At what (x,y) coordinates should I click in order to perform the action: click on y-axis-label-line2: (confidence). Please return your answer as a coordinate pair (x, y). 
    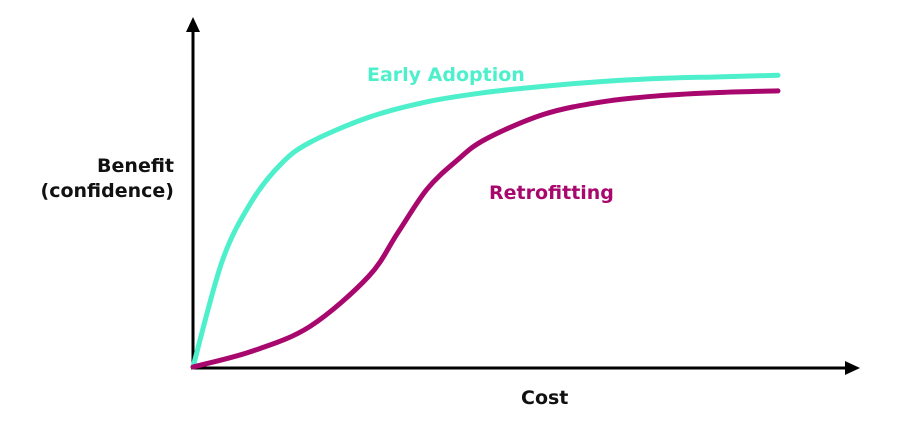
    Looking at the image, I should click on (107, 191).